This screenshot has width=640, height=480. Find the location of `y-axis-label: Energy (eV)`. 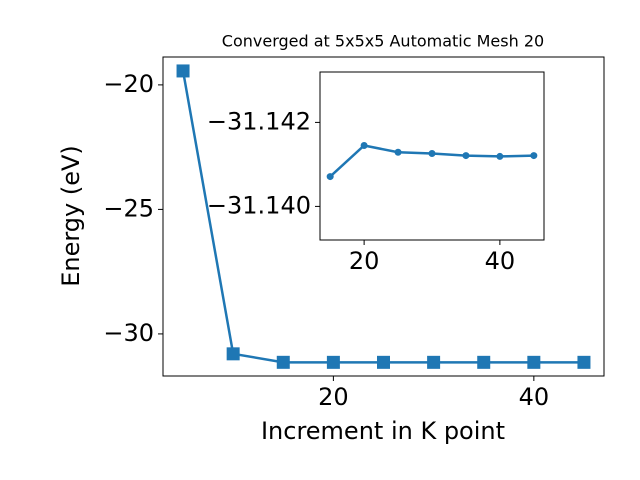

y-axis-label: Energy (eV) is located at coordinates (71, 216).